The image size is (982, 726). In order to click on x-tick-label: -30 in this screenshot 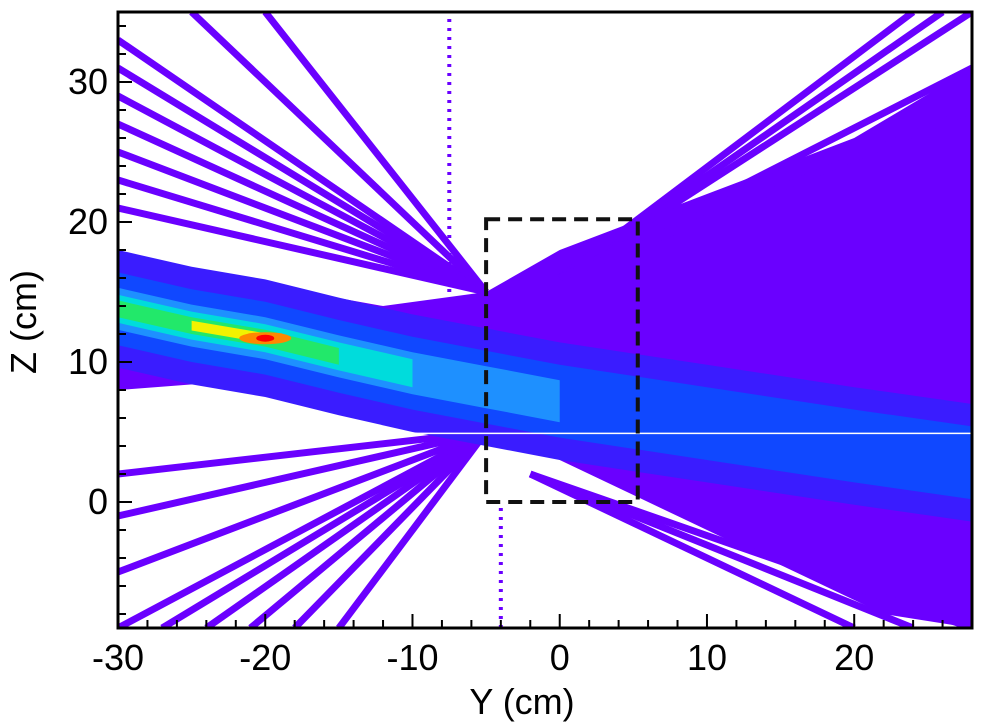, I will do `click(118, 657)`.